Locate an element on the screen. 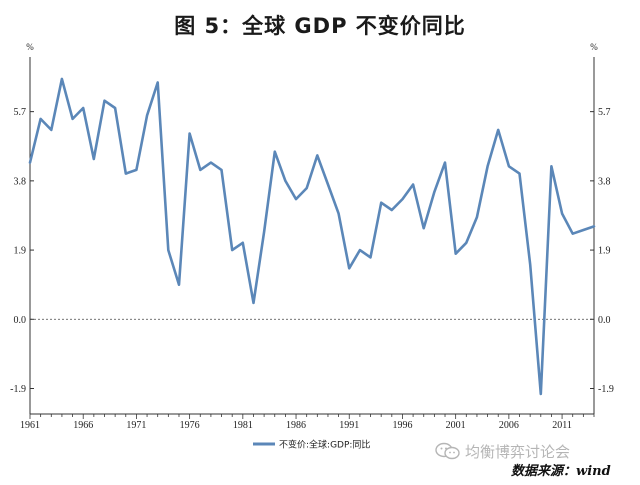 The image size is (640, 485). chart-title: 图 5：全球 GDP 不变价同比 is located at coordinates (320, 26).